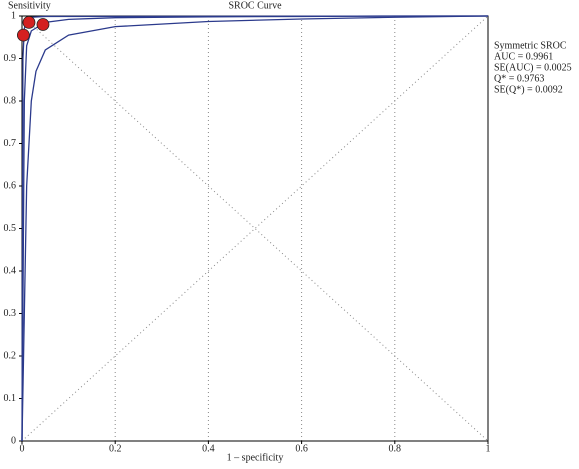 Image resolution: width=579 pixels, height=469 pixels. I want to click on x-tick-label: 0.6, so click(301, 448).